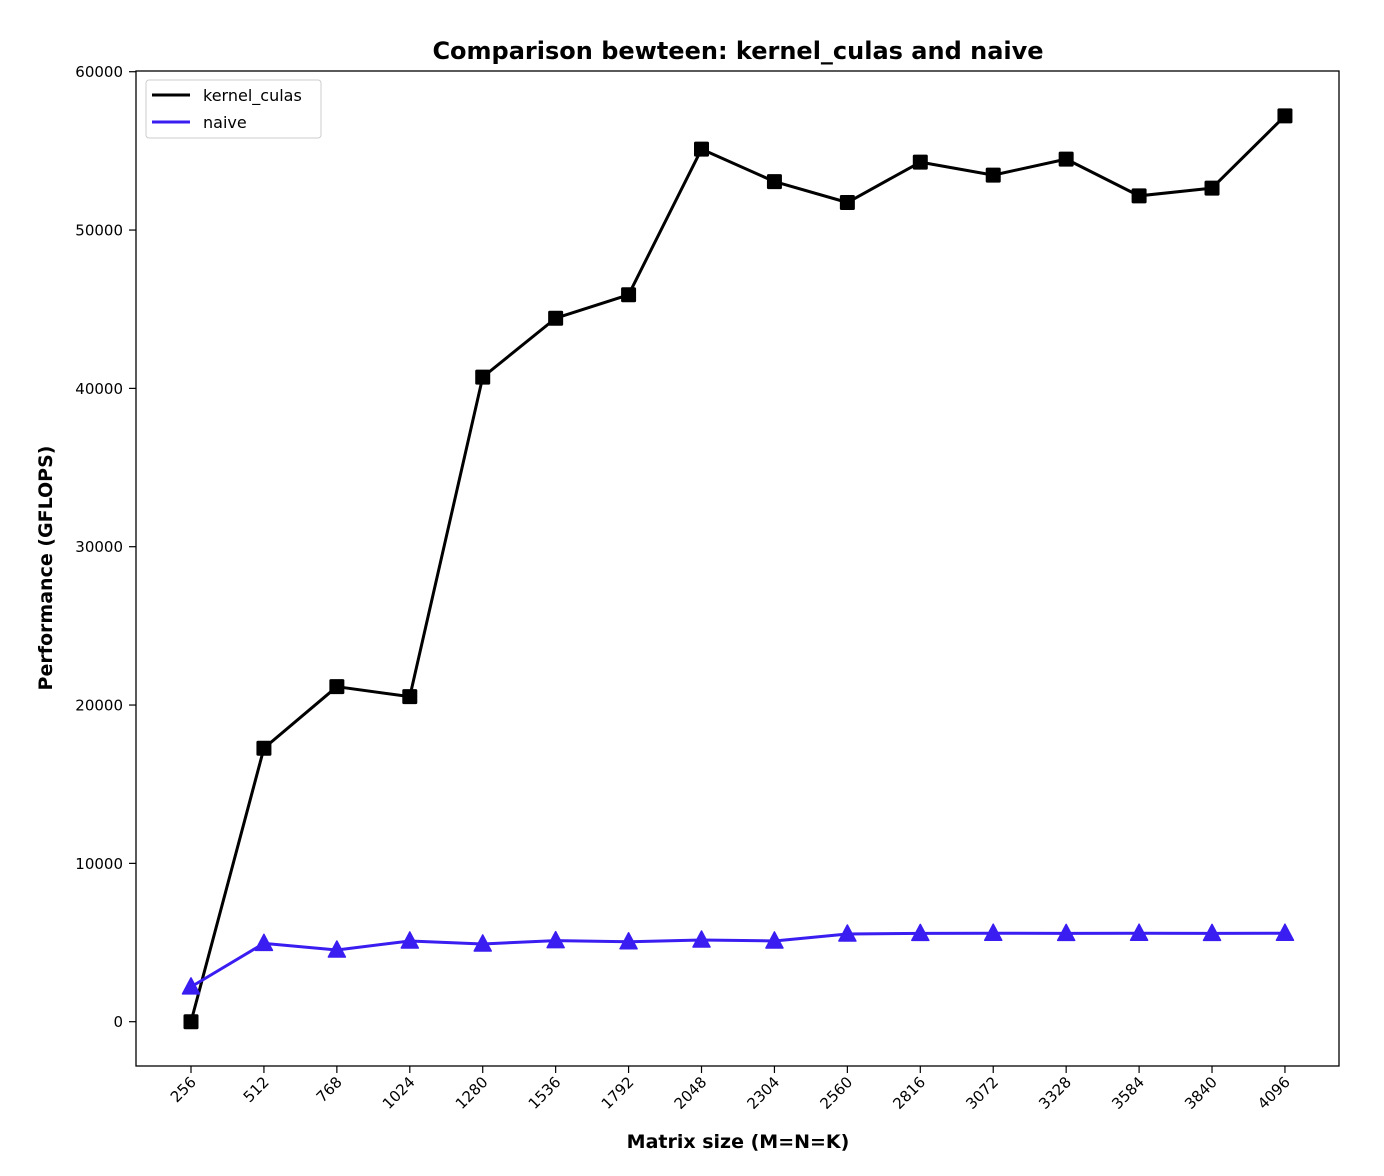 The height and width of the screenshot is (1176, 1384). Describe the element at coordinates (1128, 1093) in the screenshot. I see `x-tick-label: 3584` at that location.